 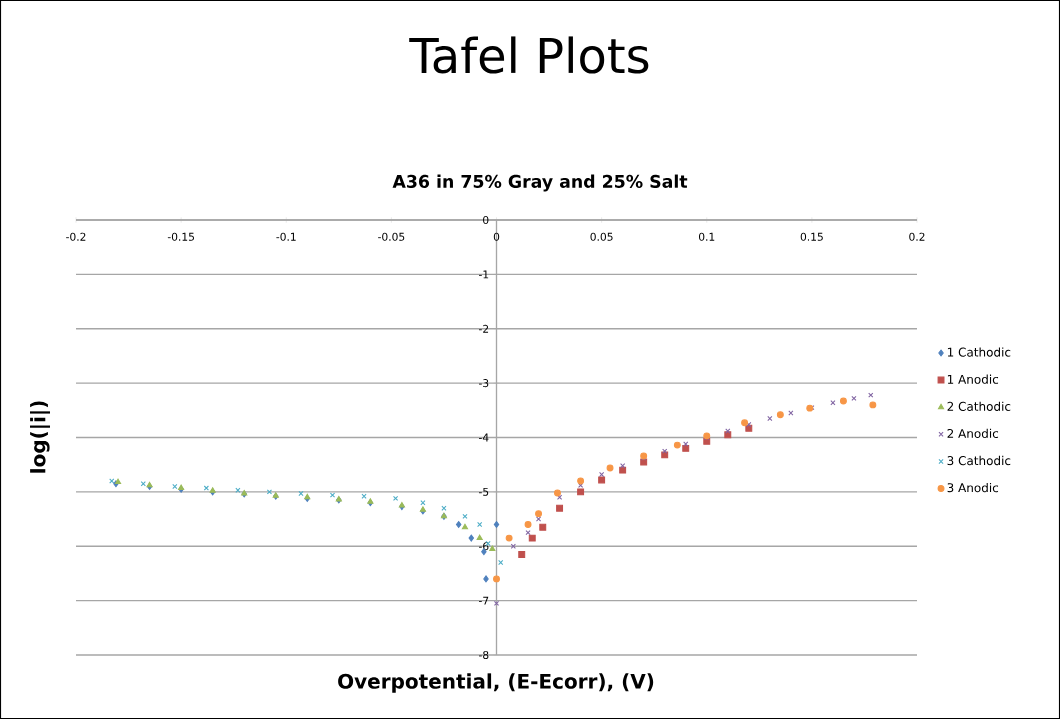 What do you see at coordinates (486, 220) in the screenshot?
I see `y-tick-label: 0` at bounding box center [486, 220].